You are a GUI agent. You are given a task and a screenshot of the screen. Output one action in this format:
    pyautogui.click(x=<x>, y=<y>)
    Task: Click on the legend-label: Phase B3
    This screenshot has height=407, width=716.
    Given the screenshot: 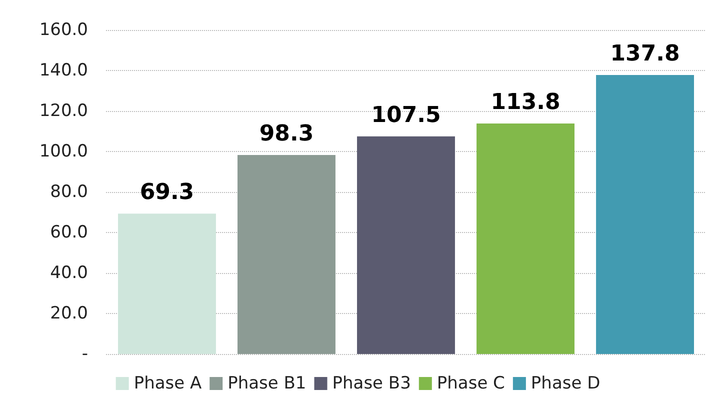 What is the action you would take?
    pyautogui.click(x=371, y=384)
    